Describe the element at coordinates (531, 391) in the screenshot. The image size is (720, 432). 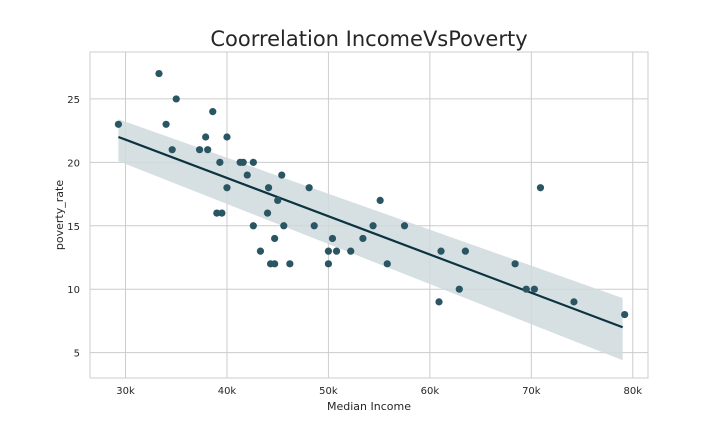
I see `x-tick-label: 70k` at that location.